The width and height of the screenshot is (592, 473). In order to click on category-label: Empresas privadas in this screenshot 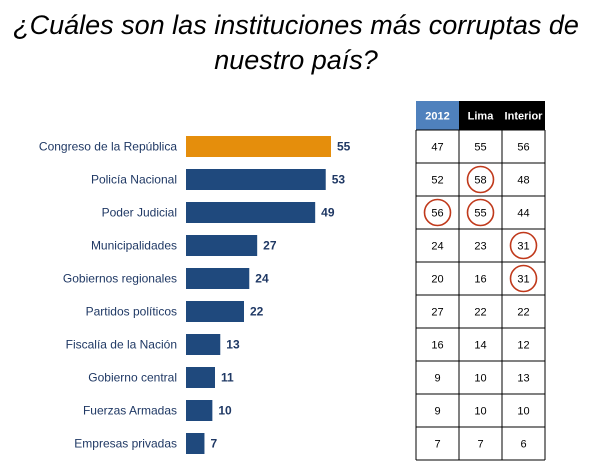, I will do `click(125, 444)`.